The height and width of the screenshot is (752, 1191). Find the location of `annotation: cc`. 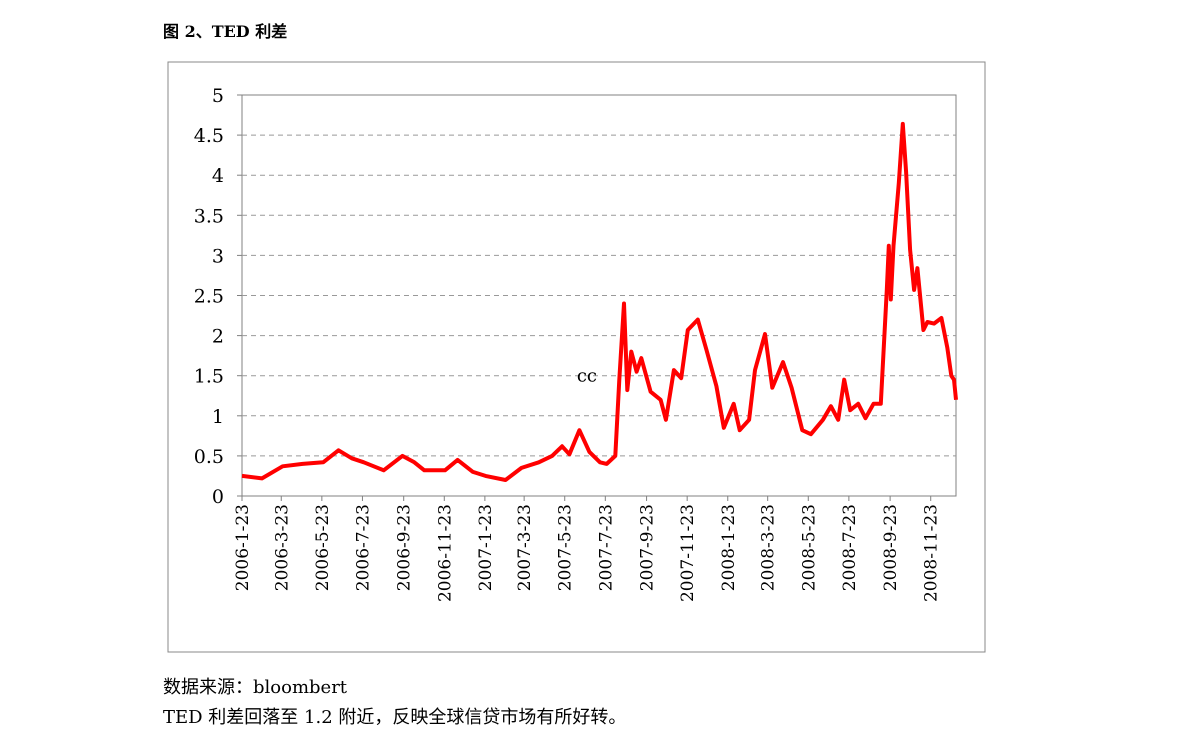

annotation: cc is located at coordinates (587, 376).